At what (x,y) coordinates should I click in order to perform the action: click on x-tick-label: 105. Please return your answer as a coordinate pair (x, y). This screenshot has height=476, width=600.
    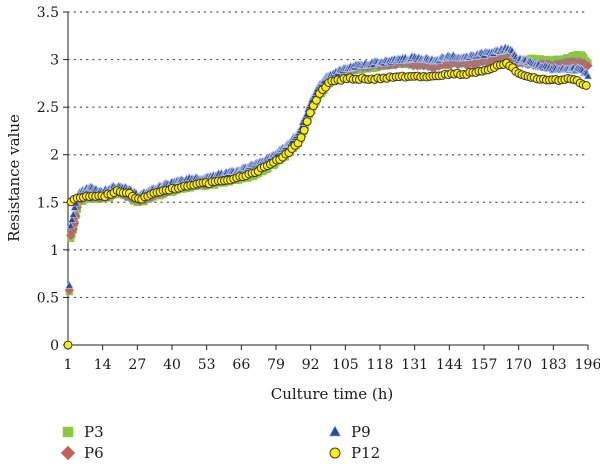
    Looking at the image, I should click on (345, 365).